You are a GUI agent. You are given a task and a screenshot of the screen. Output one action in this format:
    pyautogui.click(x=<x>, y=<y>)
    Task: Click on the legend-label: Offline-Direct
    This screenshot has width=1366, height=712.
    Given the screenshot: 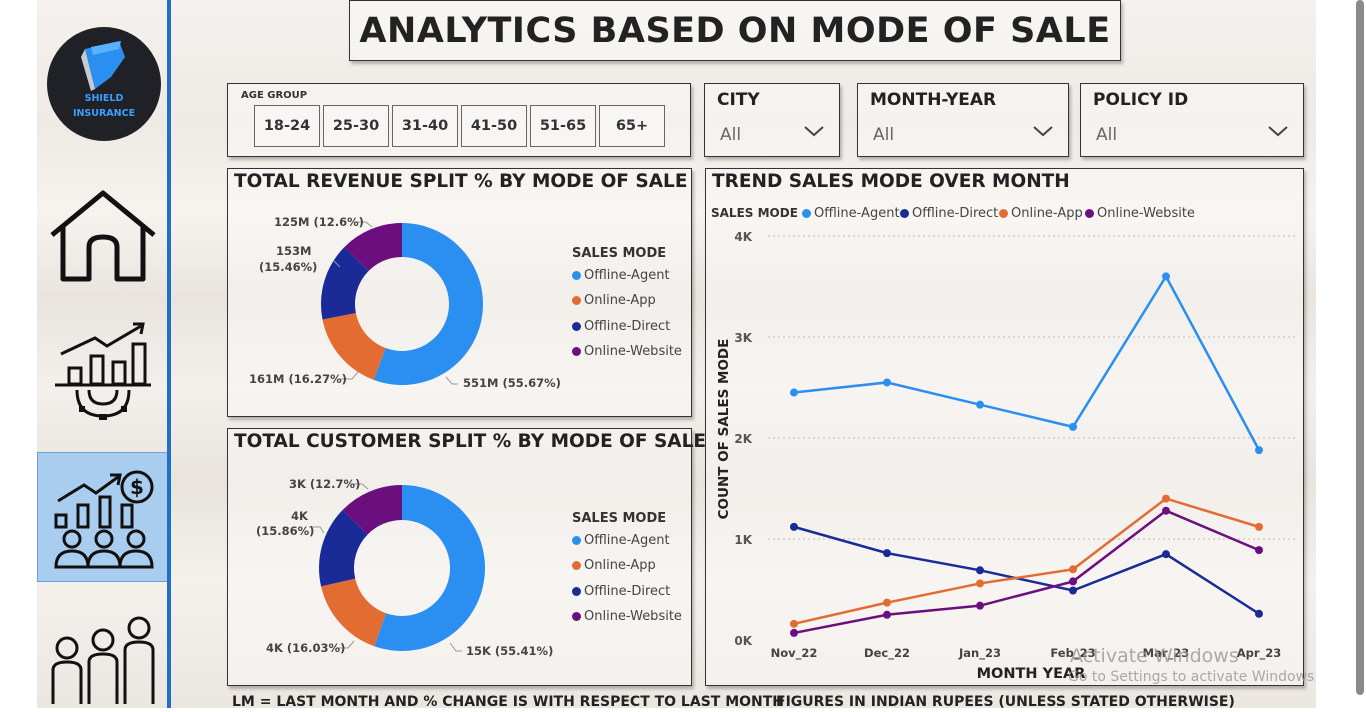 What is the action you would take?
    pyautogui.click(x=627, y=326)
    